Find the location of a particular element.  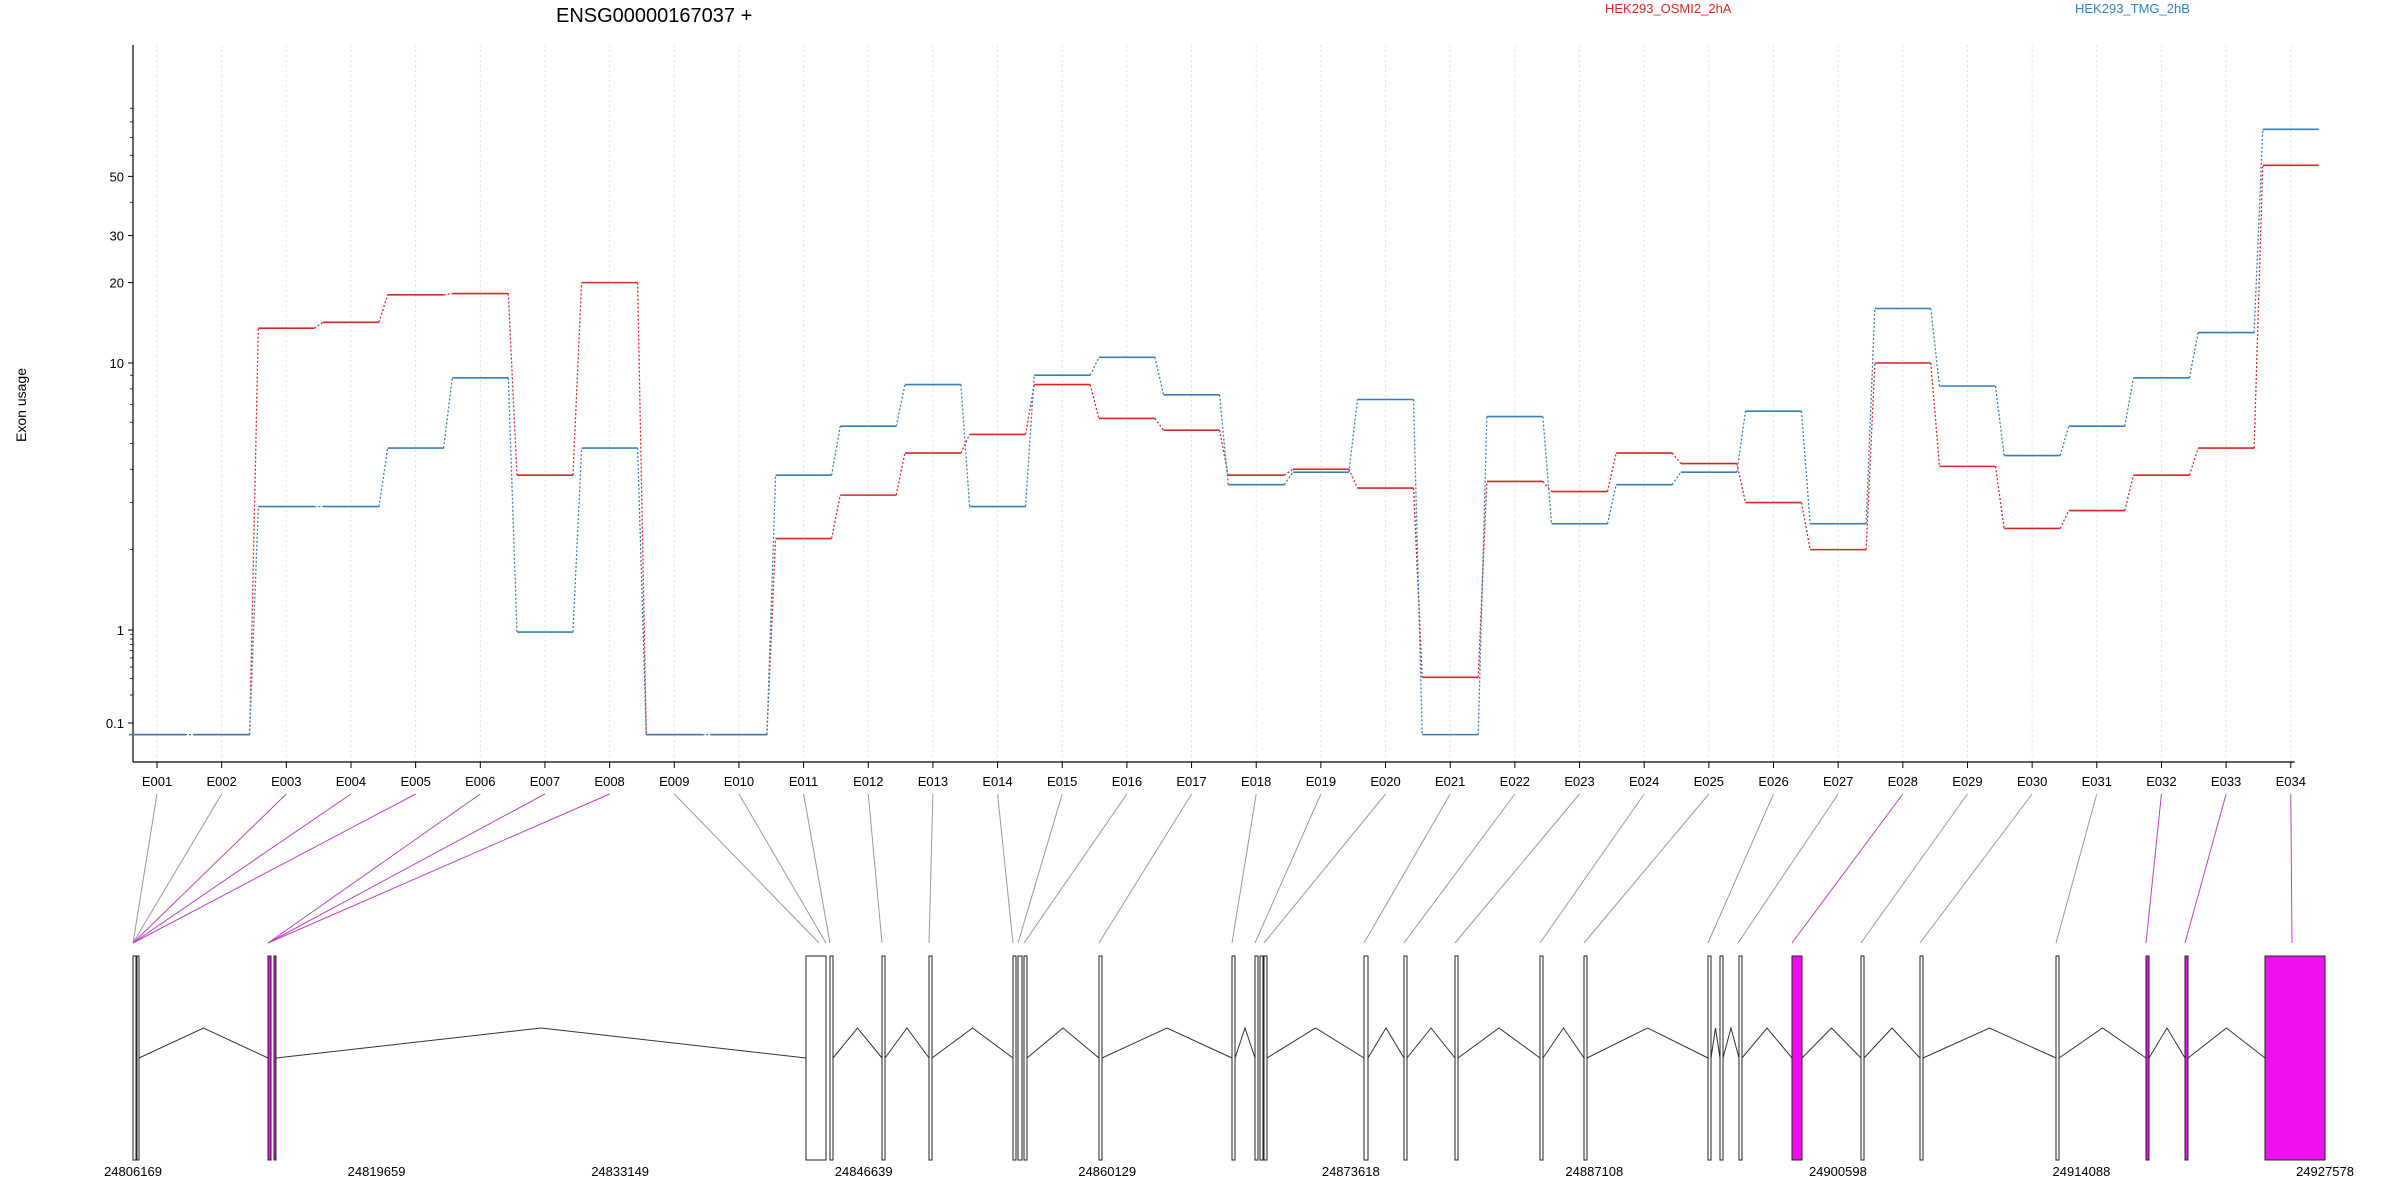

x-tick-label: E009 is located at coordinates (674, 781).